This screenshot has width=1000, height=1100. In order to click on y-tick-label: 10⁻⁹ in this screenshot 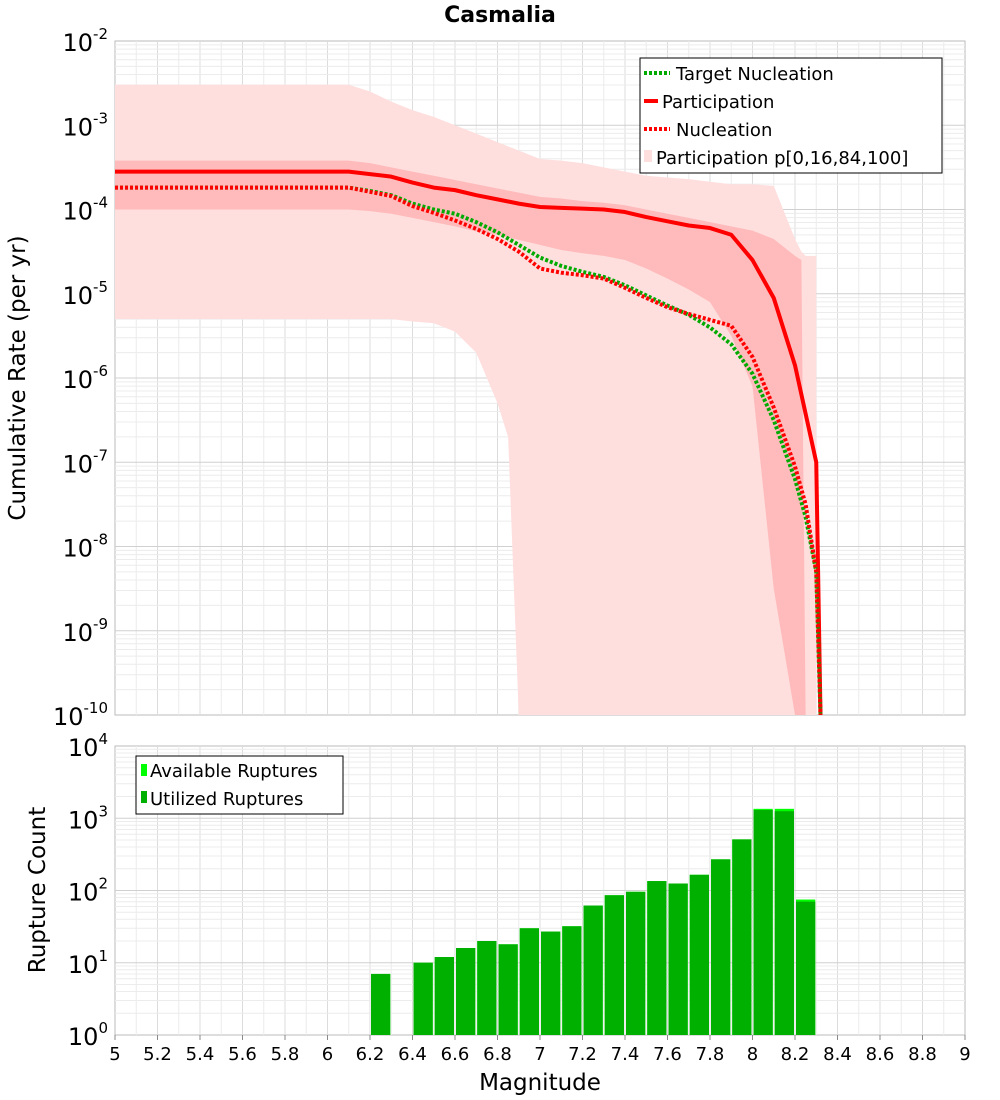, I will do `click(85, 631)`.